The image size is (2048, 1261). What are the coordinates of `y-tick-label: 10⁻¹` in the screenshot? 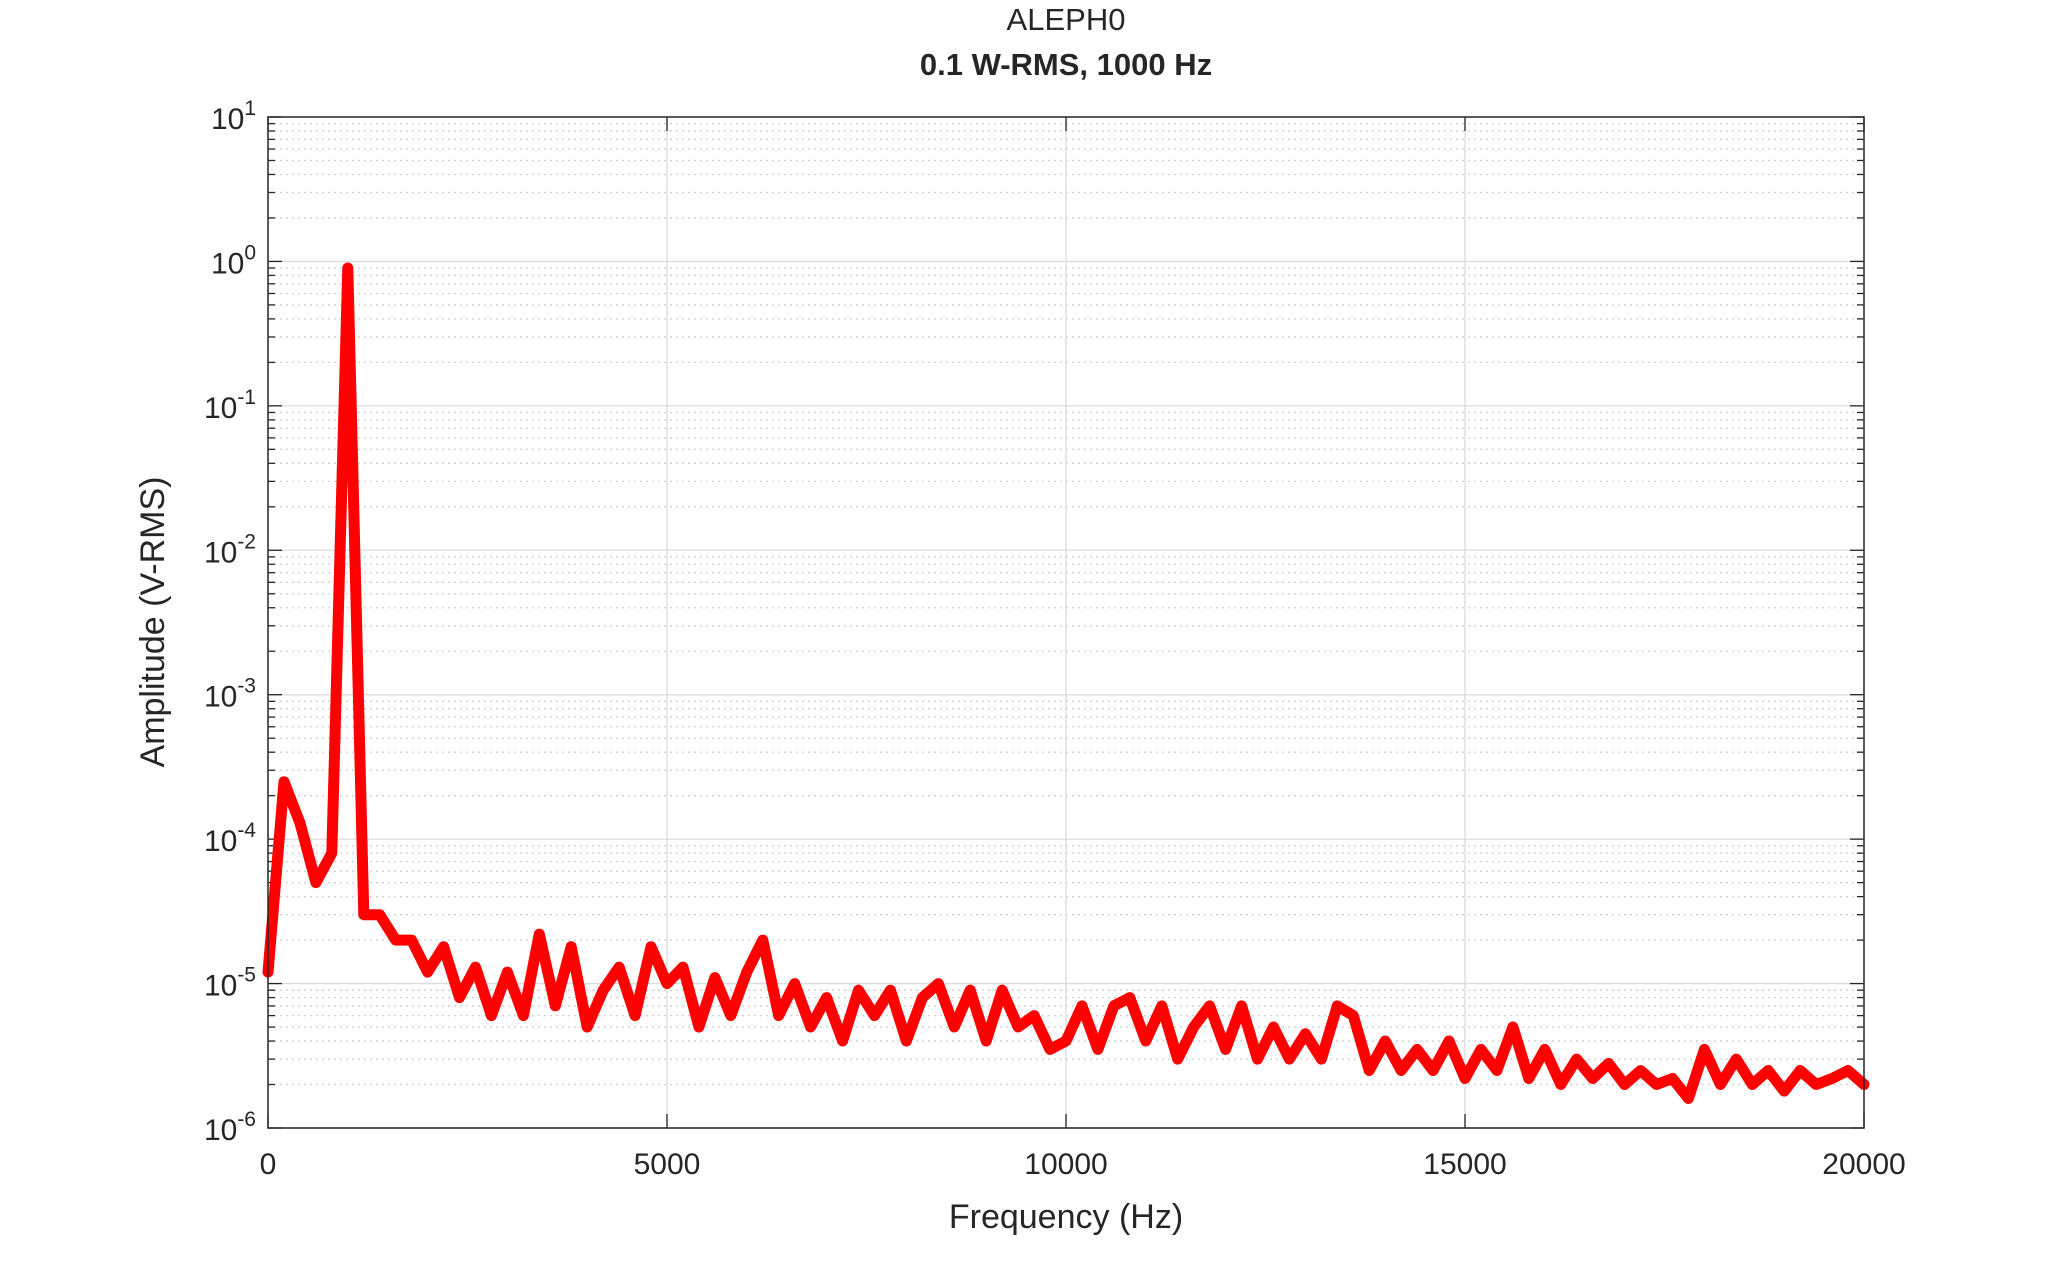 It's located at (230, 405).